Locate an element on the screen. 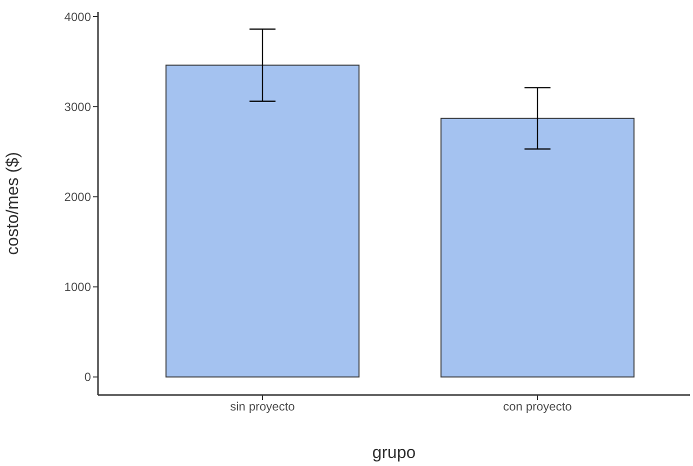  x-axis-title: grupo is located at coordinates (394, 452).